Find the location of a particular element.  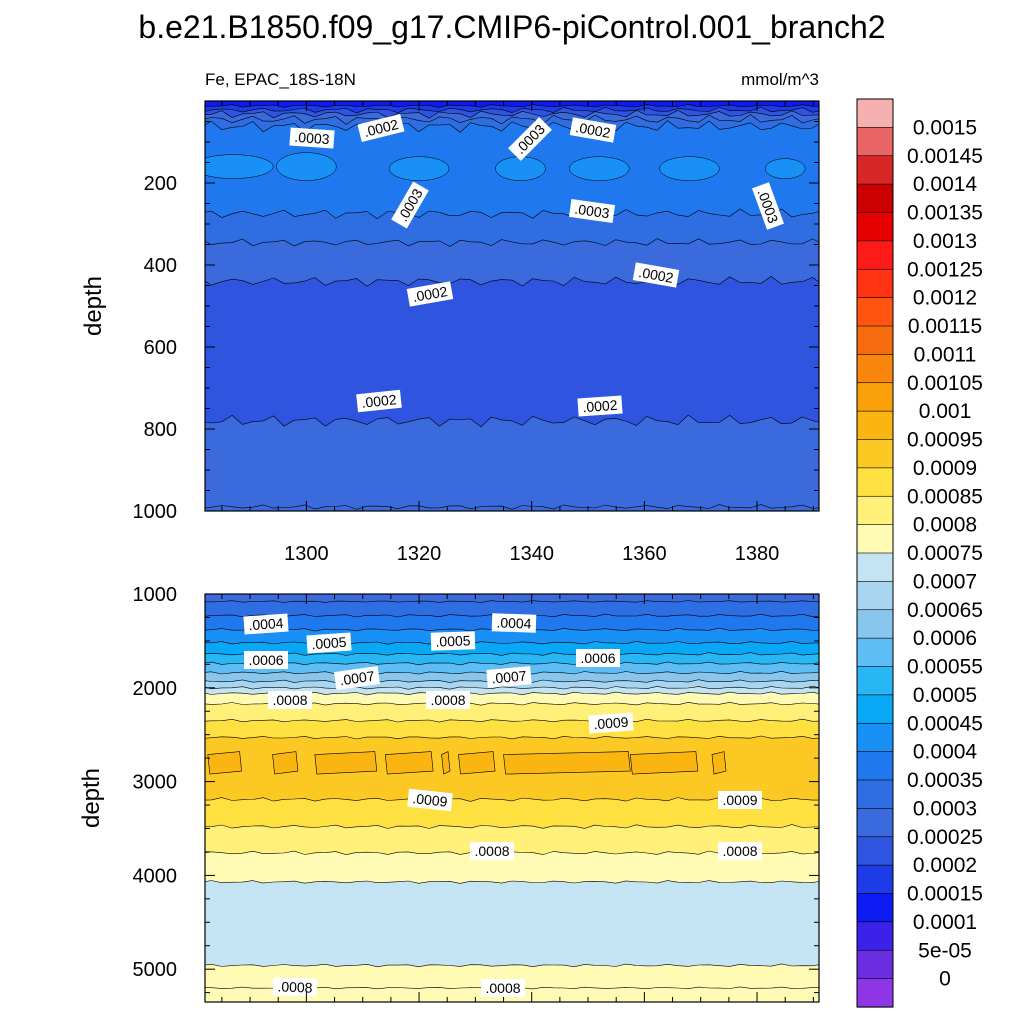

colorbar-label-17: 0.00065 is located at coordinates (945, 610).